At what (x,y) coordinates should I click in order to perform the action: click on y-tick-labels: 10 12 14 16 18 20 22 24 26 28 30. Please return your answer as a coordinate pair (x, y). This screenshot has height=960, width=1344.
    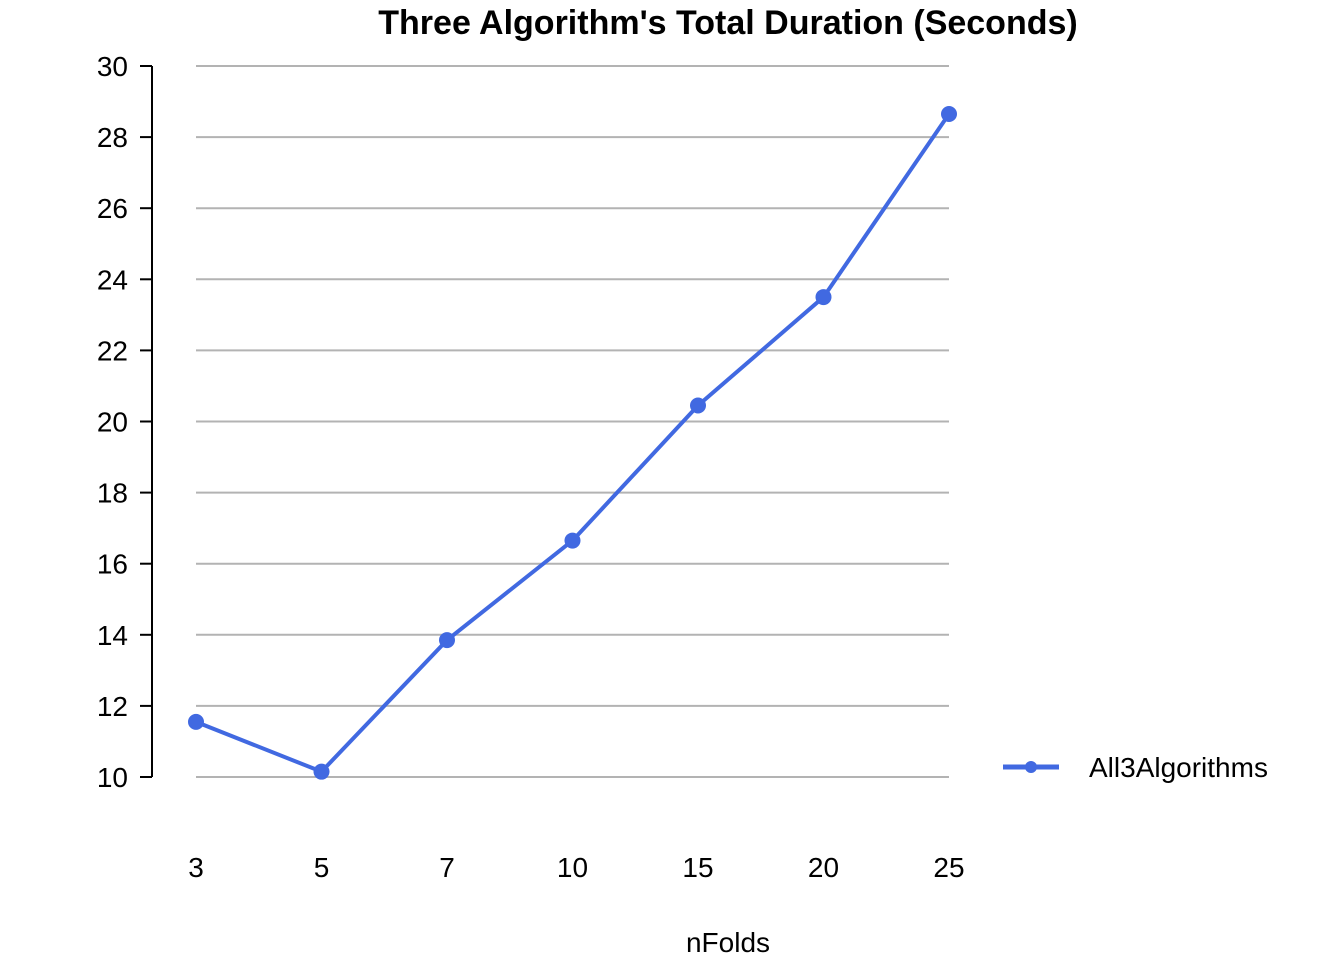
    Looking at the image, I should click on (112, 422).